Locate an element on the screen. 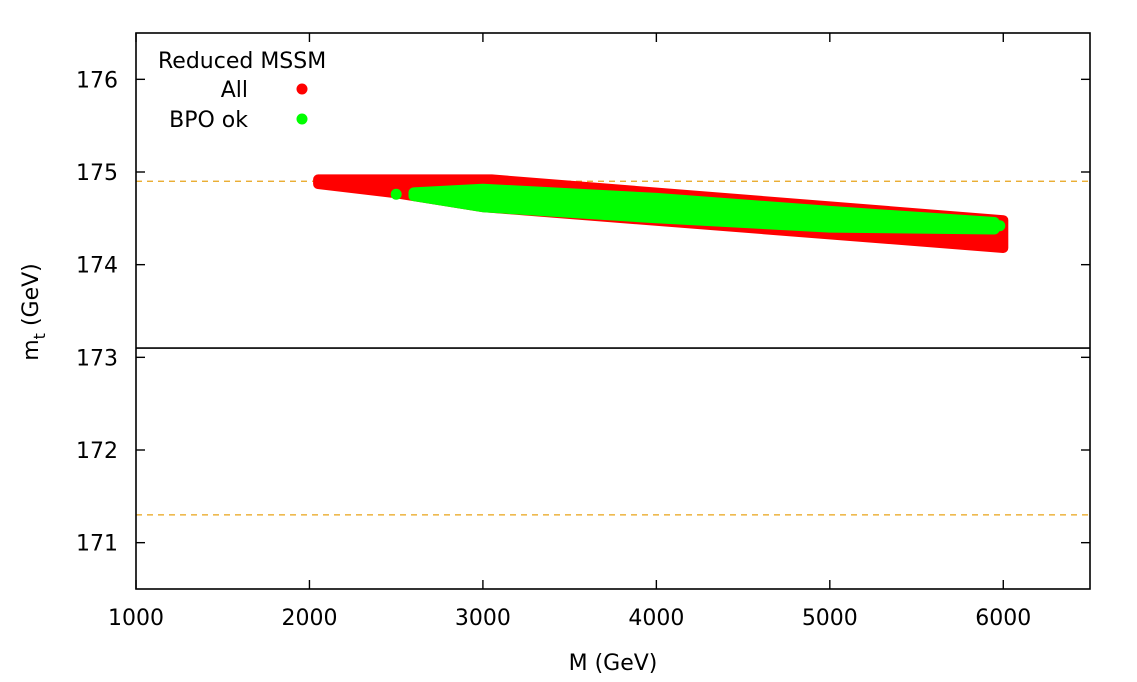  series-region-bpo-ok is located at coordinates (704, 209).